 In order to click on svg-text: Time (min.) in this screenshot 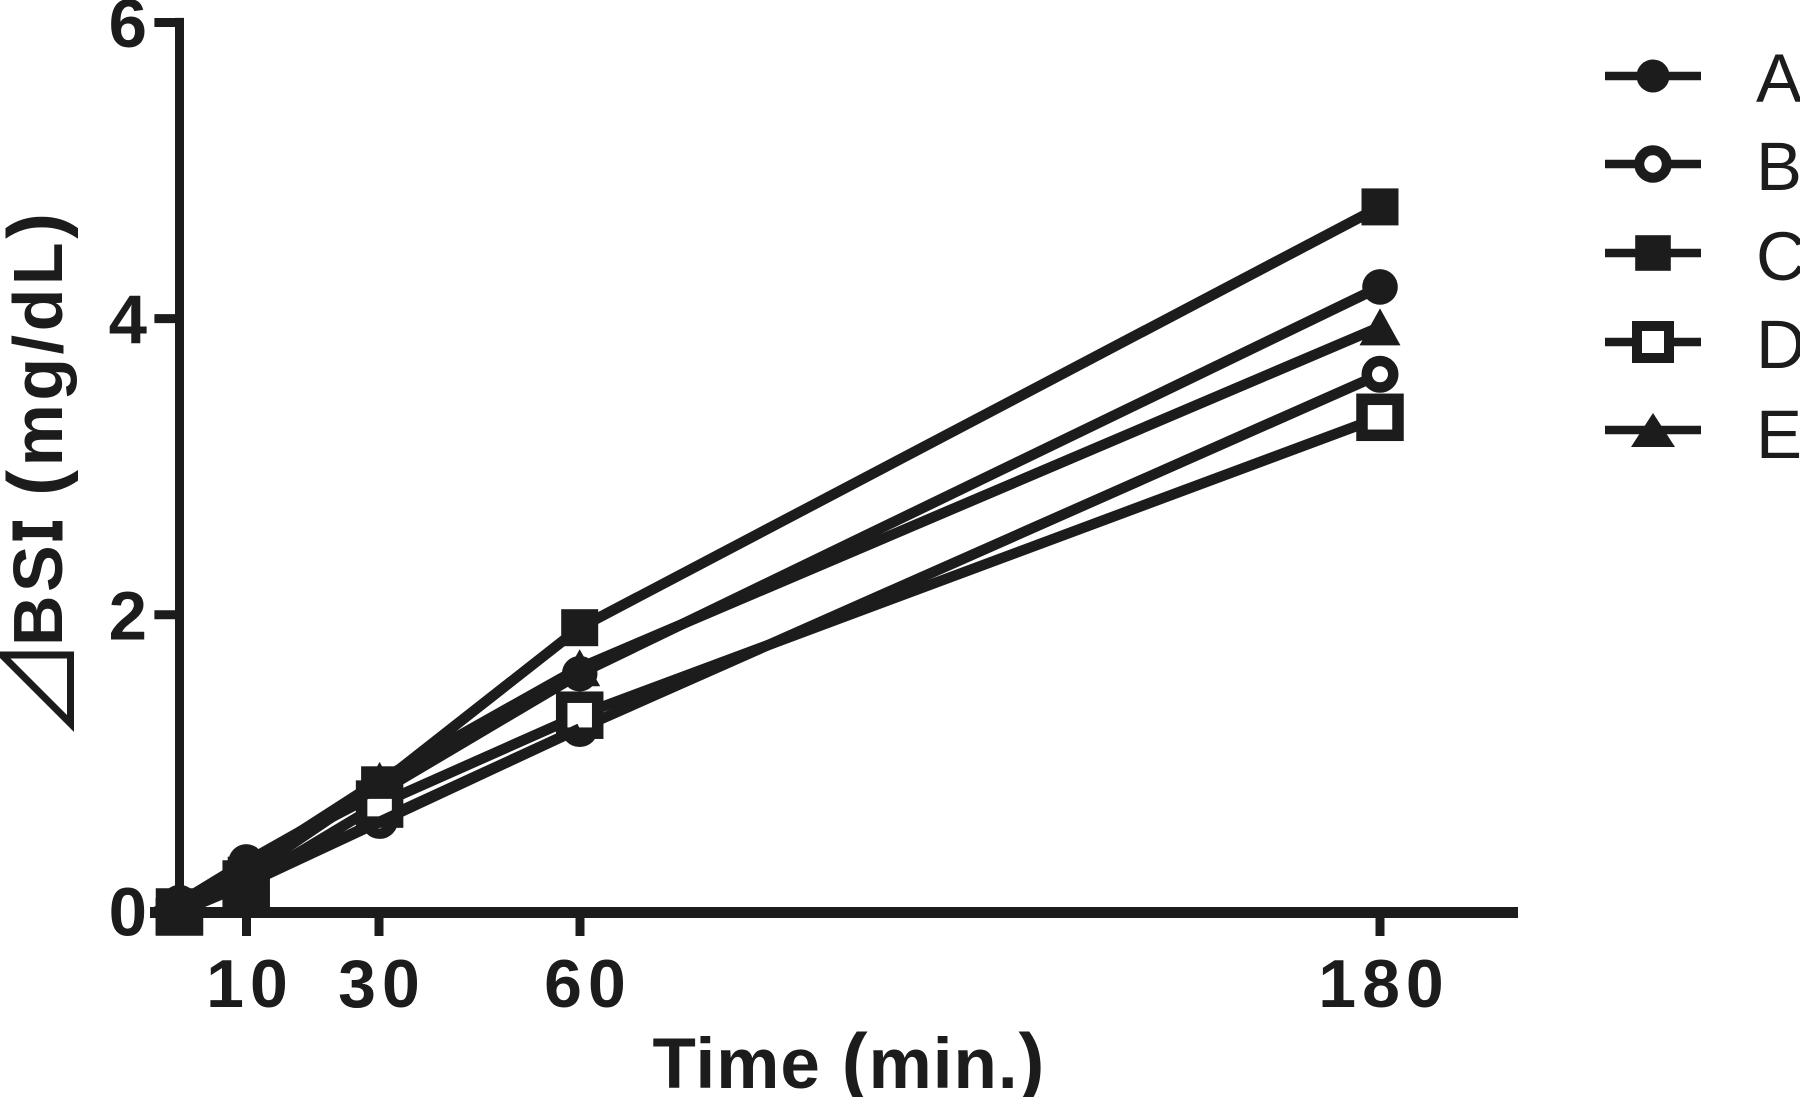, I will do `click(848, 1057)`.